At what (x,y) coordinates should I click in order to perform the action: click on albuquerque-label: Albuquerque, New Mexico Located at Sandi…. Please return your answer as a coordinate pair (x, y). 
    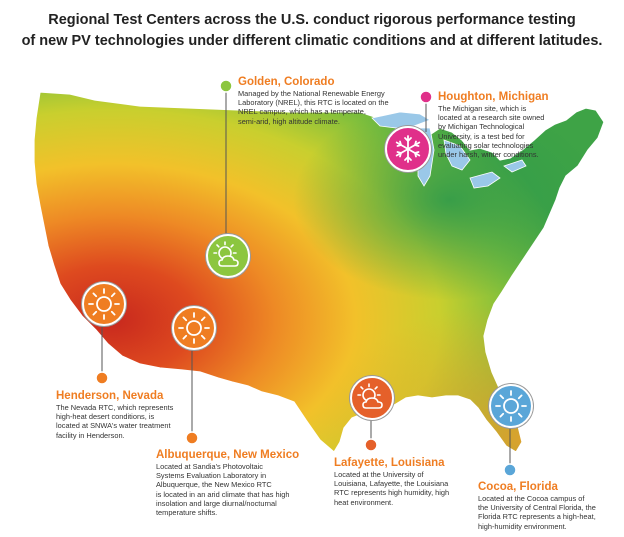
    Looking at the image, I should click on (256, 482).